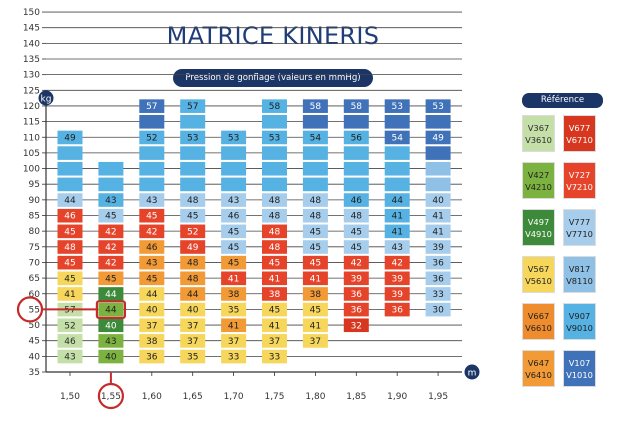 Image resolution: width=626 pixels, height=427 pixels. What do you see at coordinates (111, 184) in the screenshot?
I see `cell-1,55-95` at bounding box center [111, 184].